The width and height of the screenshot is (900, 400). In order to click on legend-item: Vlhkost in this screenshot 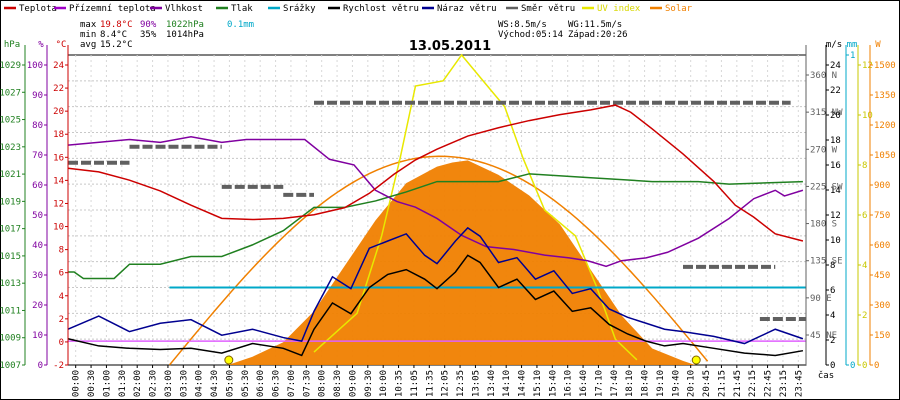, I will do `click(176, 9)`.